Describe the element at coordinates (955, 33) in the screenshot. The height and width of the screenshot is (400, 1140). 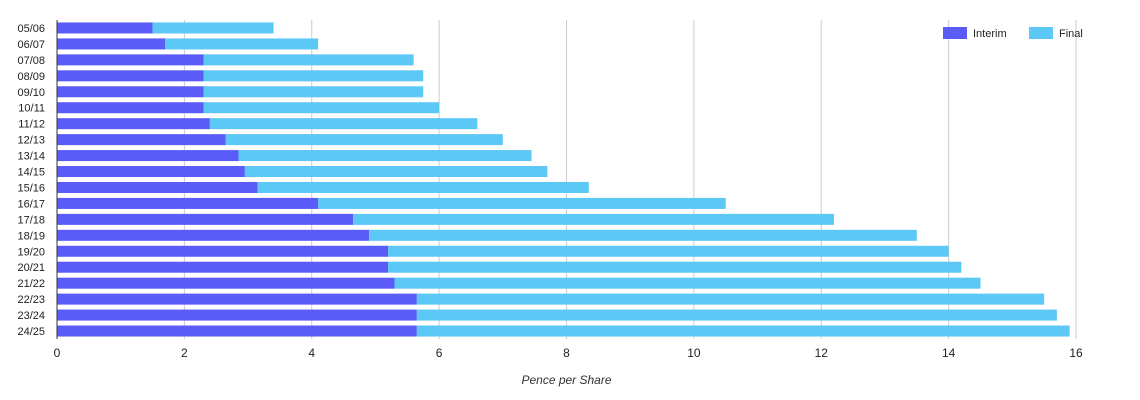
I see `legend-swatch-interim` at that location.